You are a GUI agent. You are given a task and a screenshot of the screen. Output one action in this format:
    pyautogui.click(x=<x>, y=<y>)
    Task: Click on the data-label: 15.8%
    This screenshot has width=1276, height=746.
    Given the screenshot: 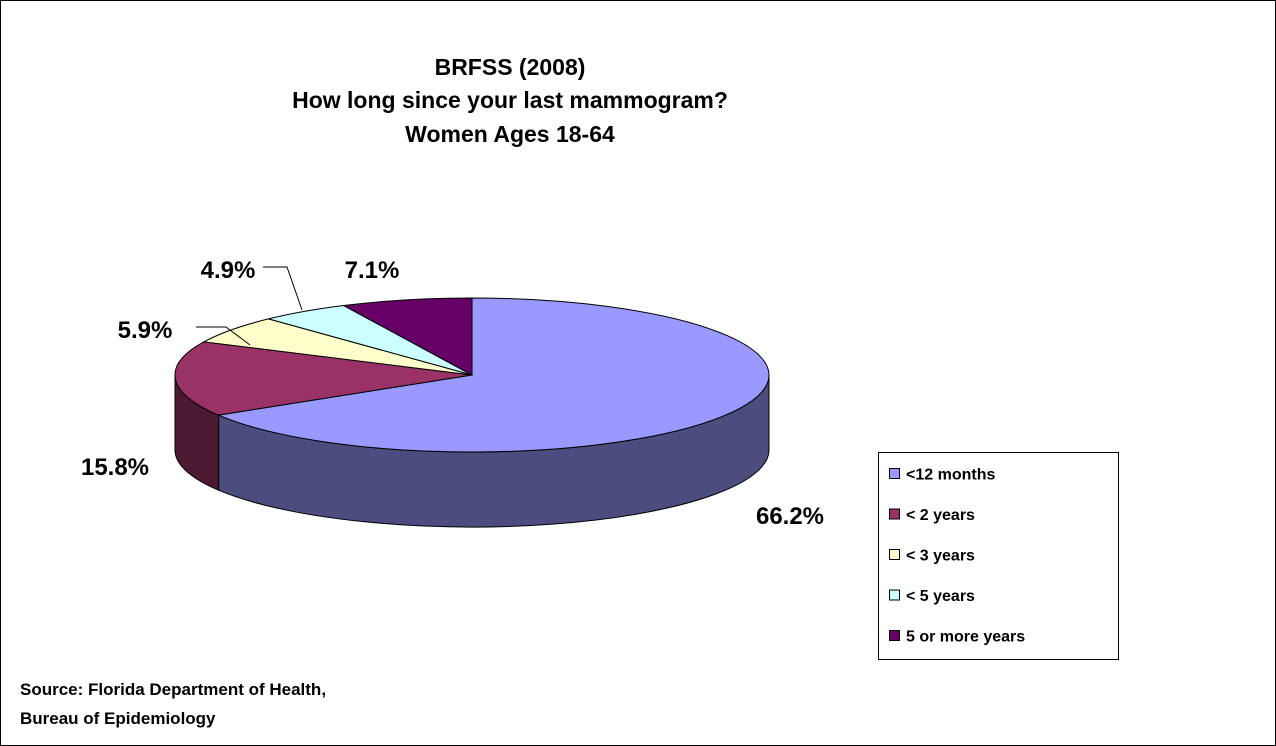 What is the action you would take?
    pyautogui.click(x=115, y=467)
    